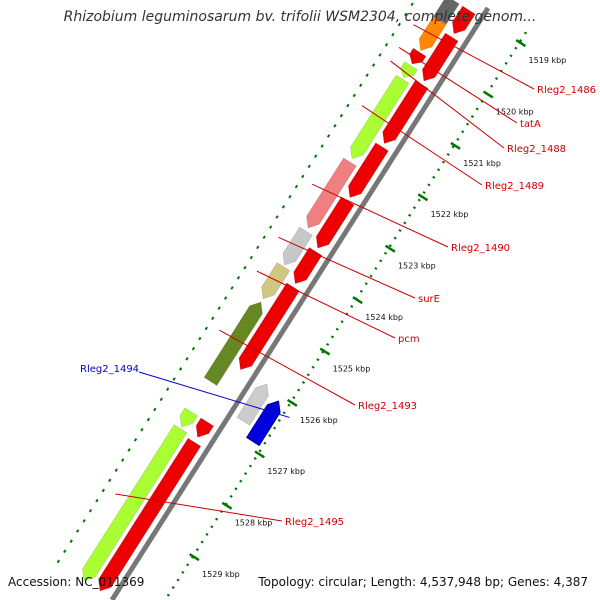  Describe the element at coordinates (109, 369) in the screenshot. I see `feature-label-rleg2-1494: Rleg2_1494` at that location.